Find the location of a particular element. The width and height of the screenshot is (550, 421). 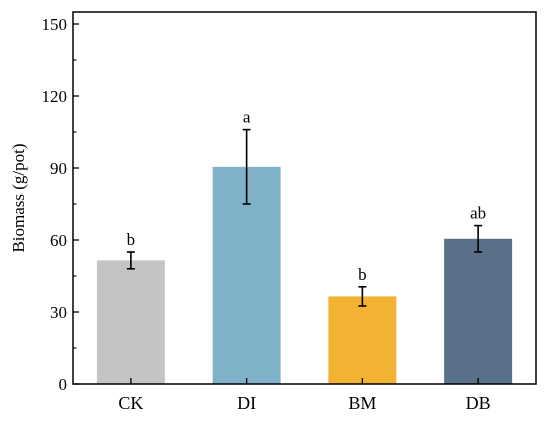

bar-bm is located at coordinates (362, 340).